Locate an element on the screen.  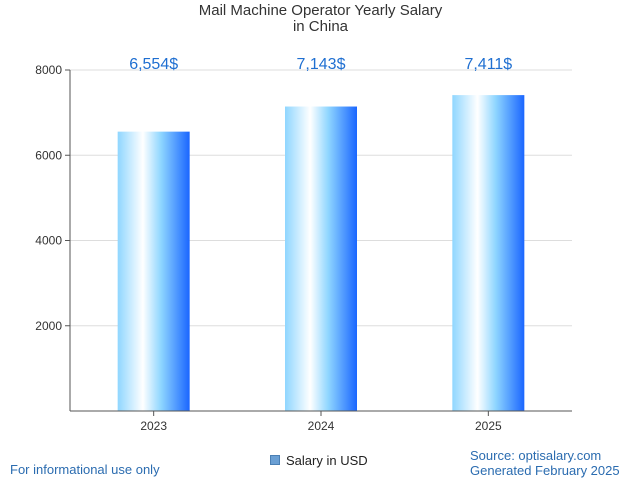
chart-title-line-1: Mail Machine Operator Yearly Salary is located at coordinates (320, 10).